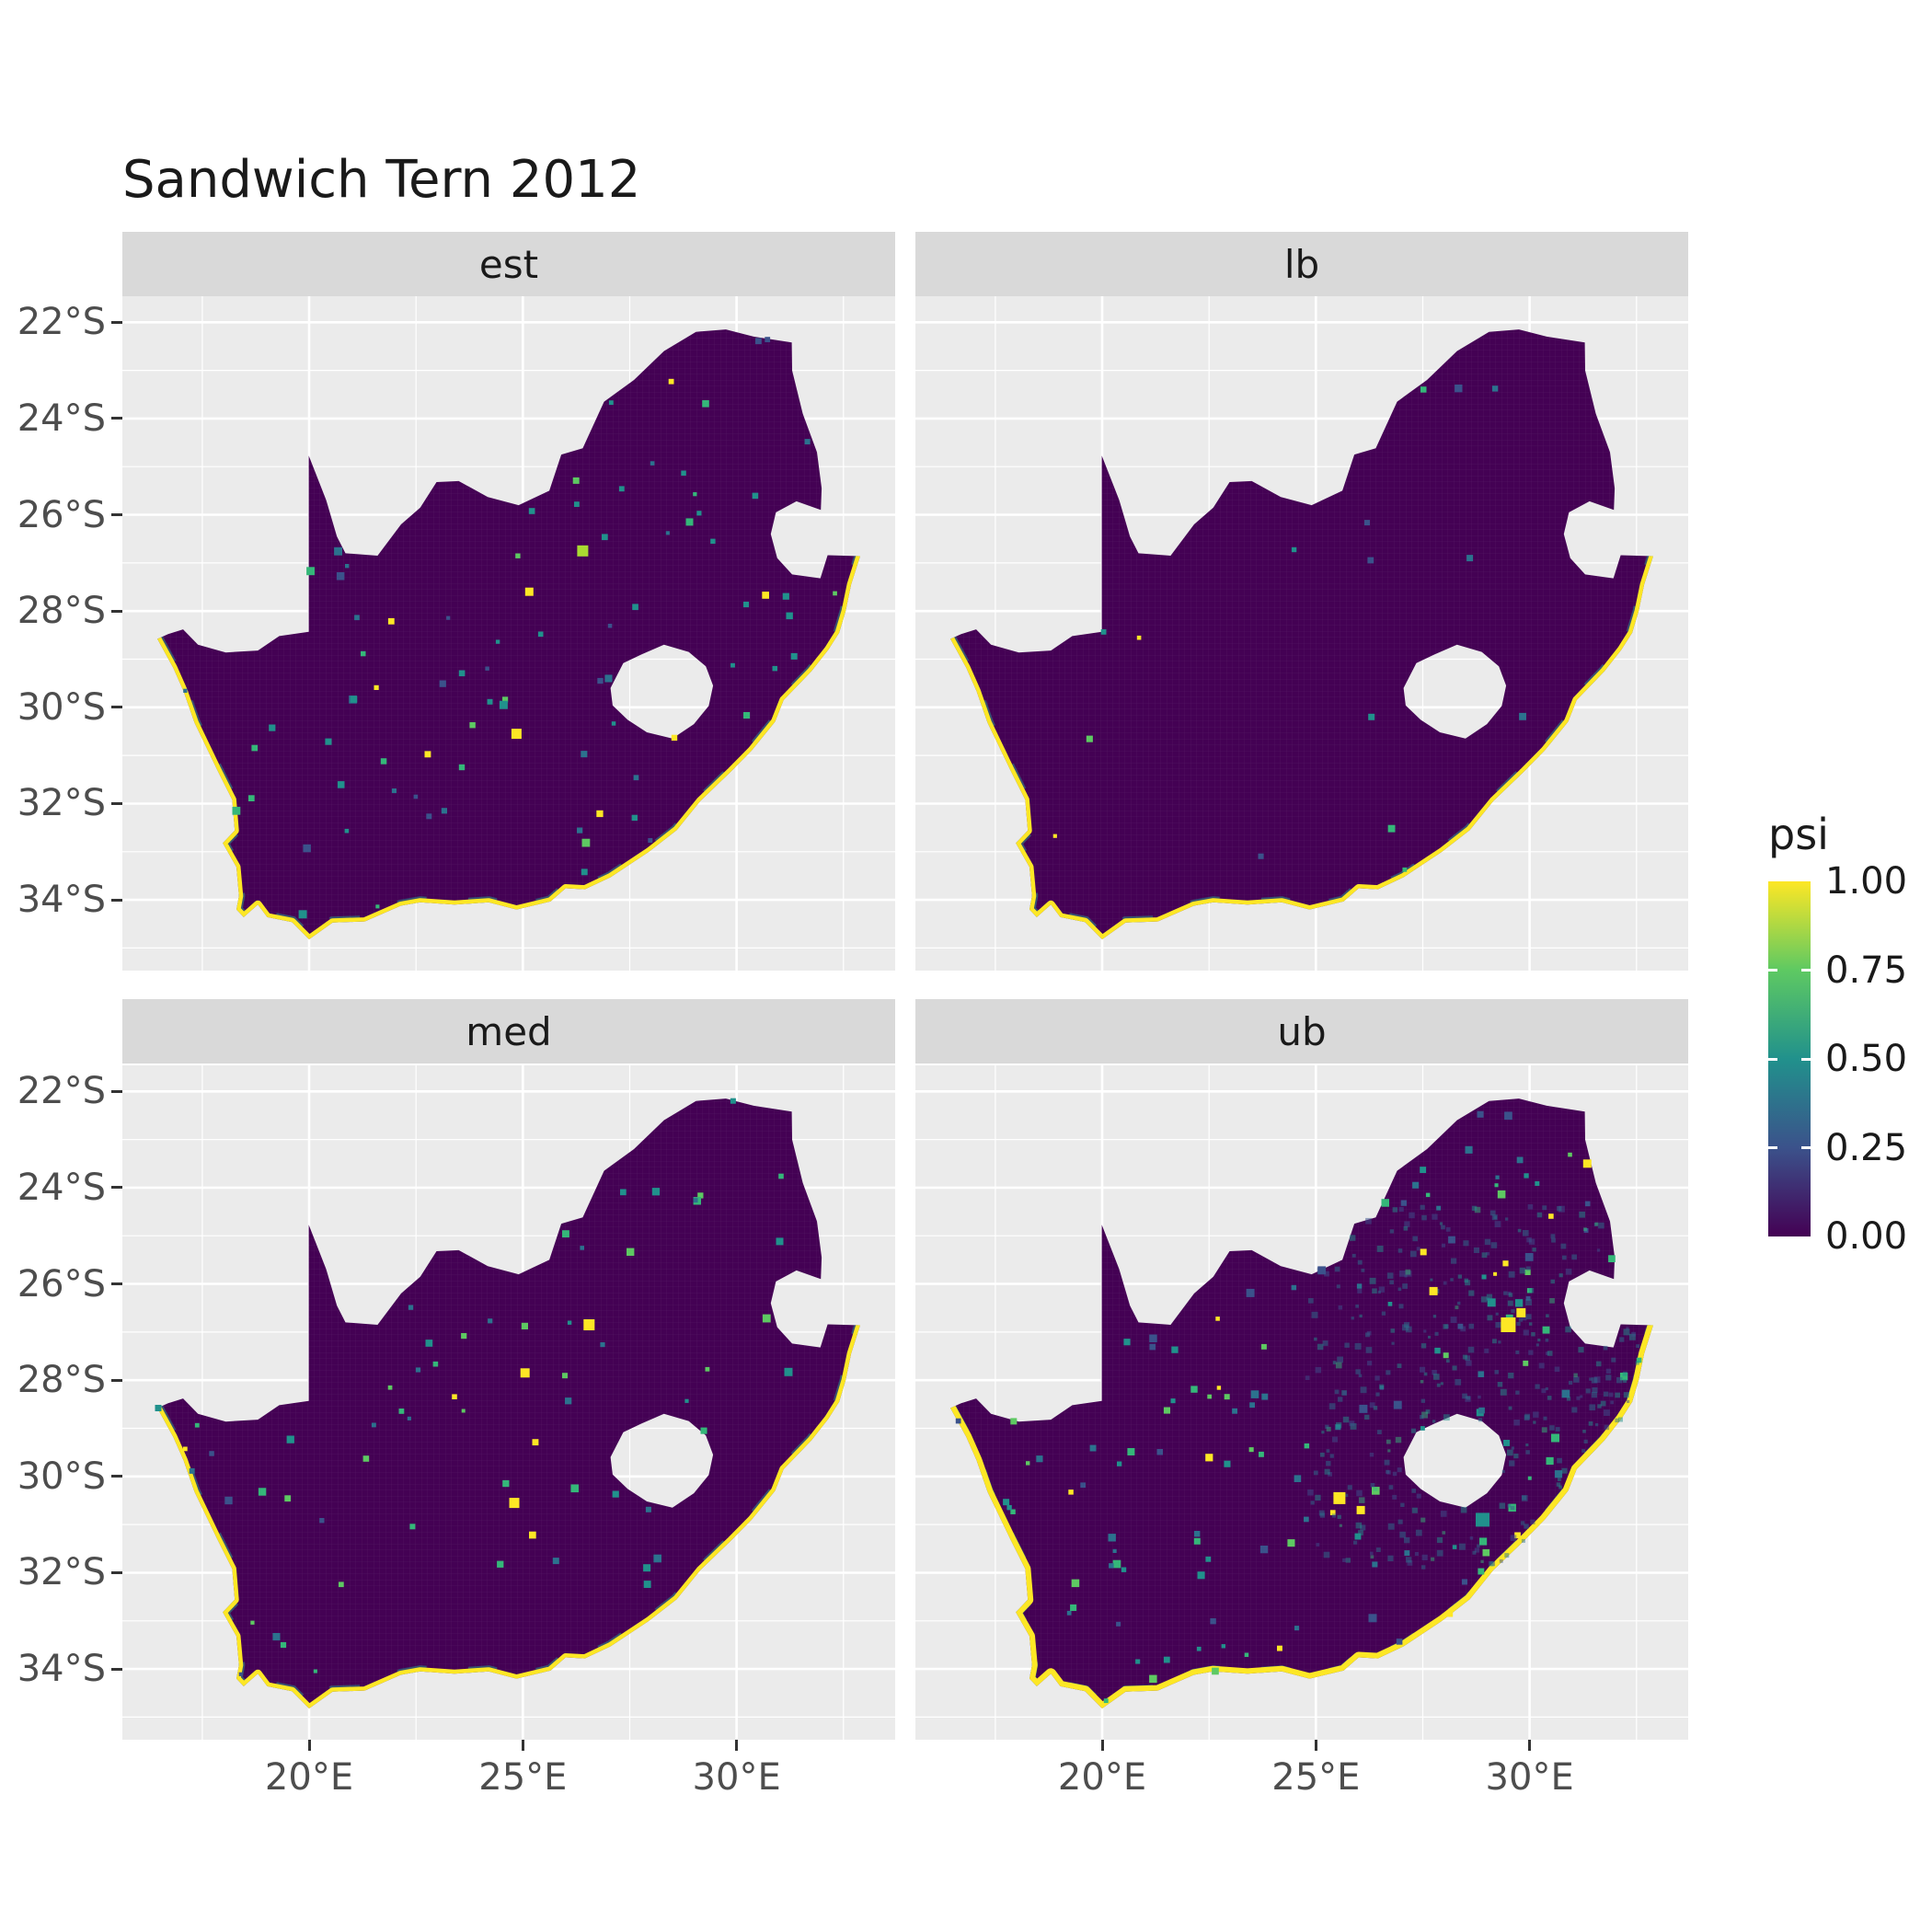  What do you see at coordinates (1798, 834) in the screenshot?
I see `legend-title: psi` at bounding box center [1798, 834].